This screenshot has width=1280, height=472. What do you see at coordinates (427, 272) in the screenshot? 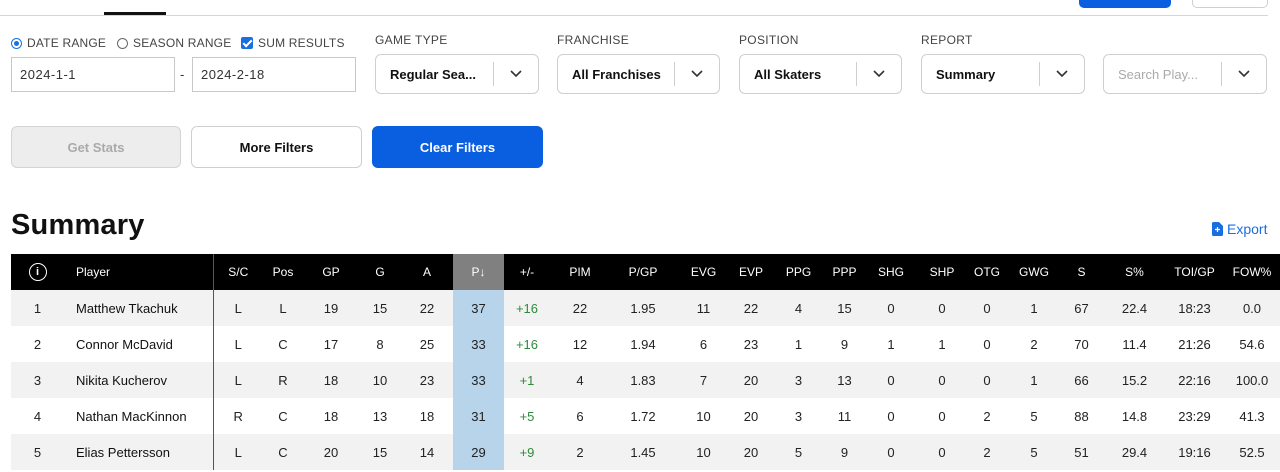
I see `column-header: A` at bounding box center [427, 272].